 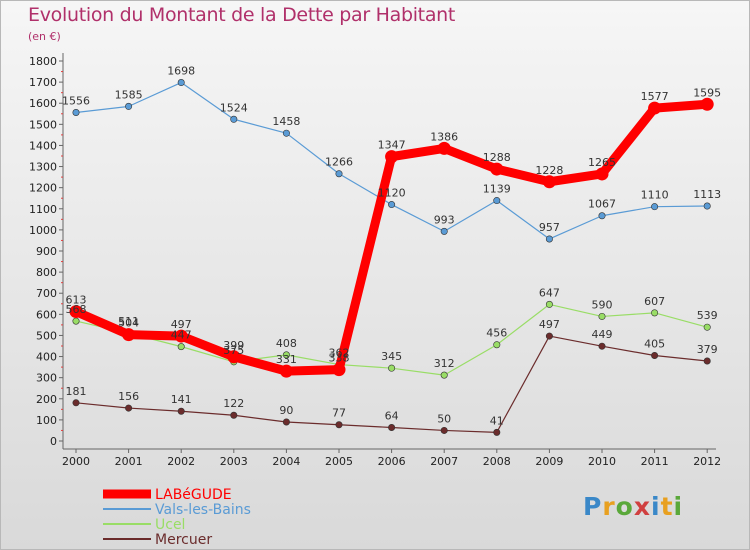 I want to click on data-label: 511, so click(x=128, y=321).